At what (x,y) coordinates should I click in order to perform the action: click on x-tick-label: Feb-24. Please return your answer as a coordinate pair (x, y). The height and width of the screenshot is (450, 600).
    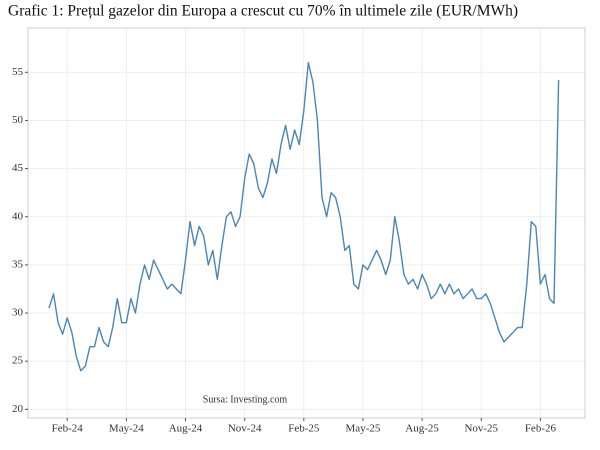
    Looking at the image, I should click on (68, 429).